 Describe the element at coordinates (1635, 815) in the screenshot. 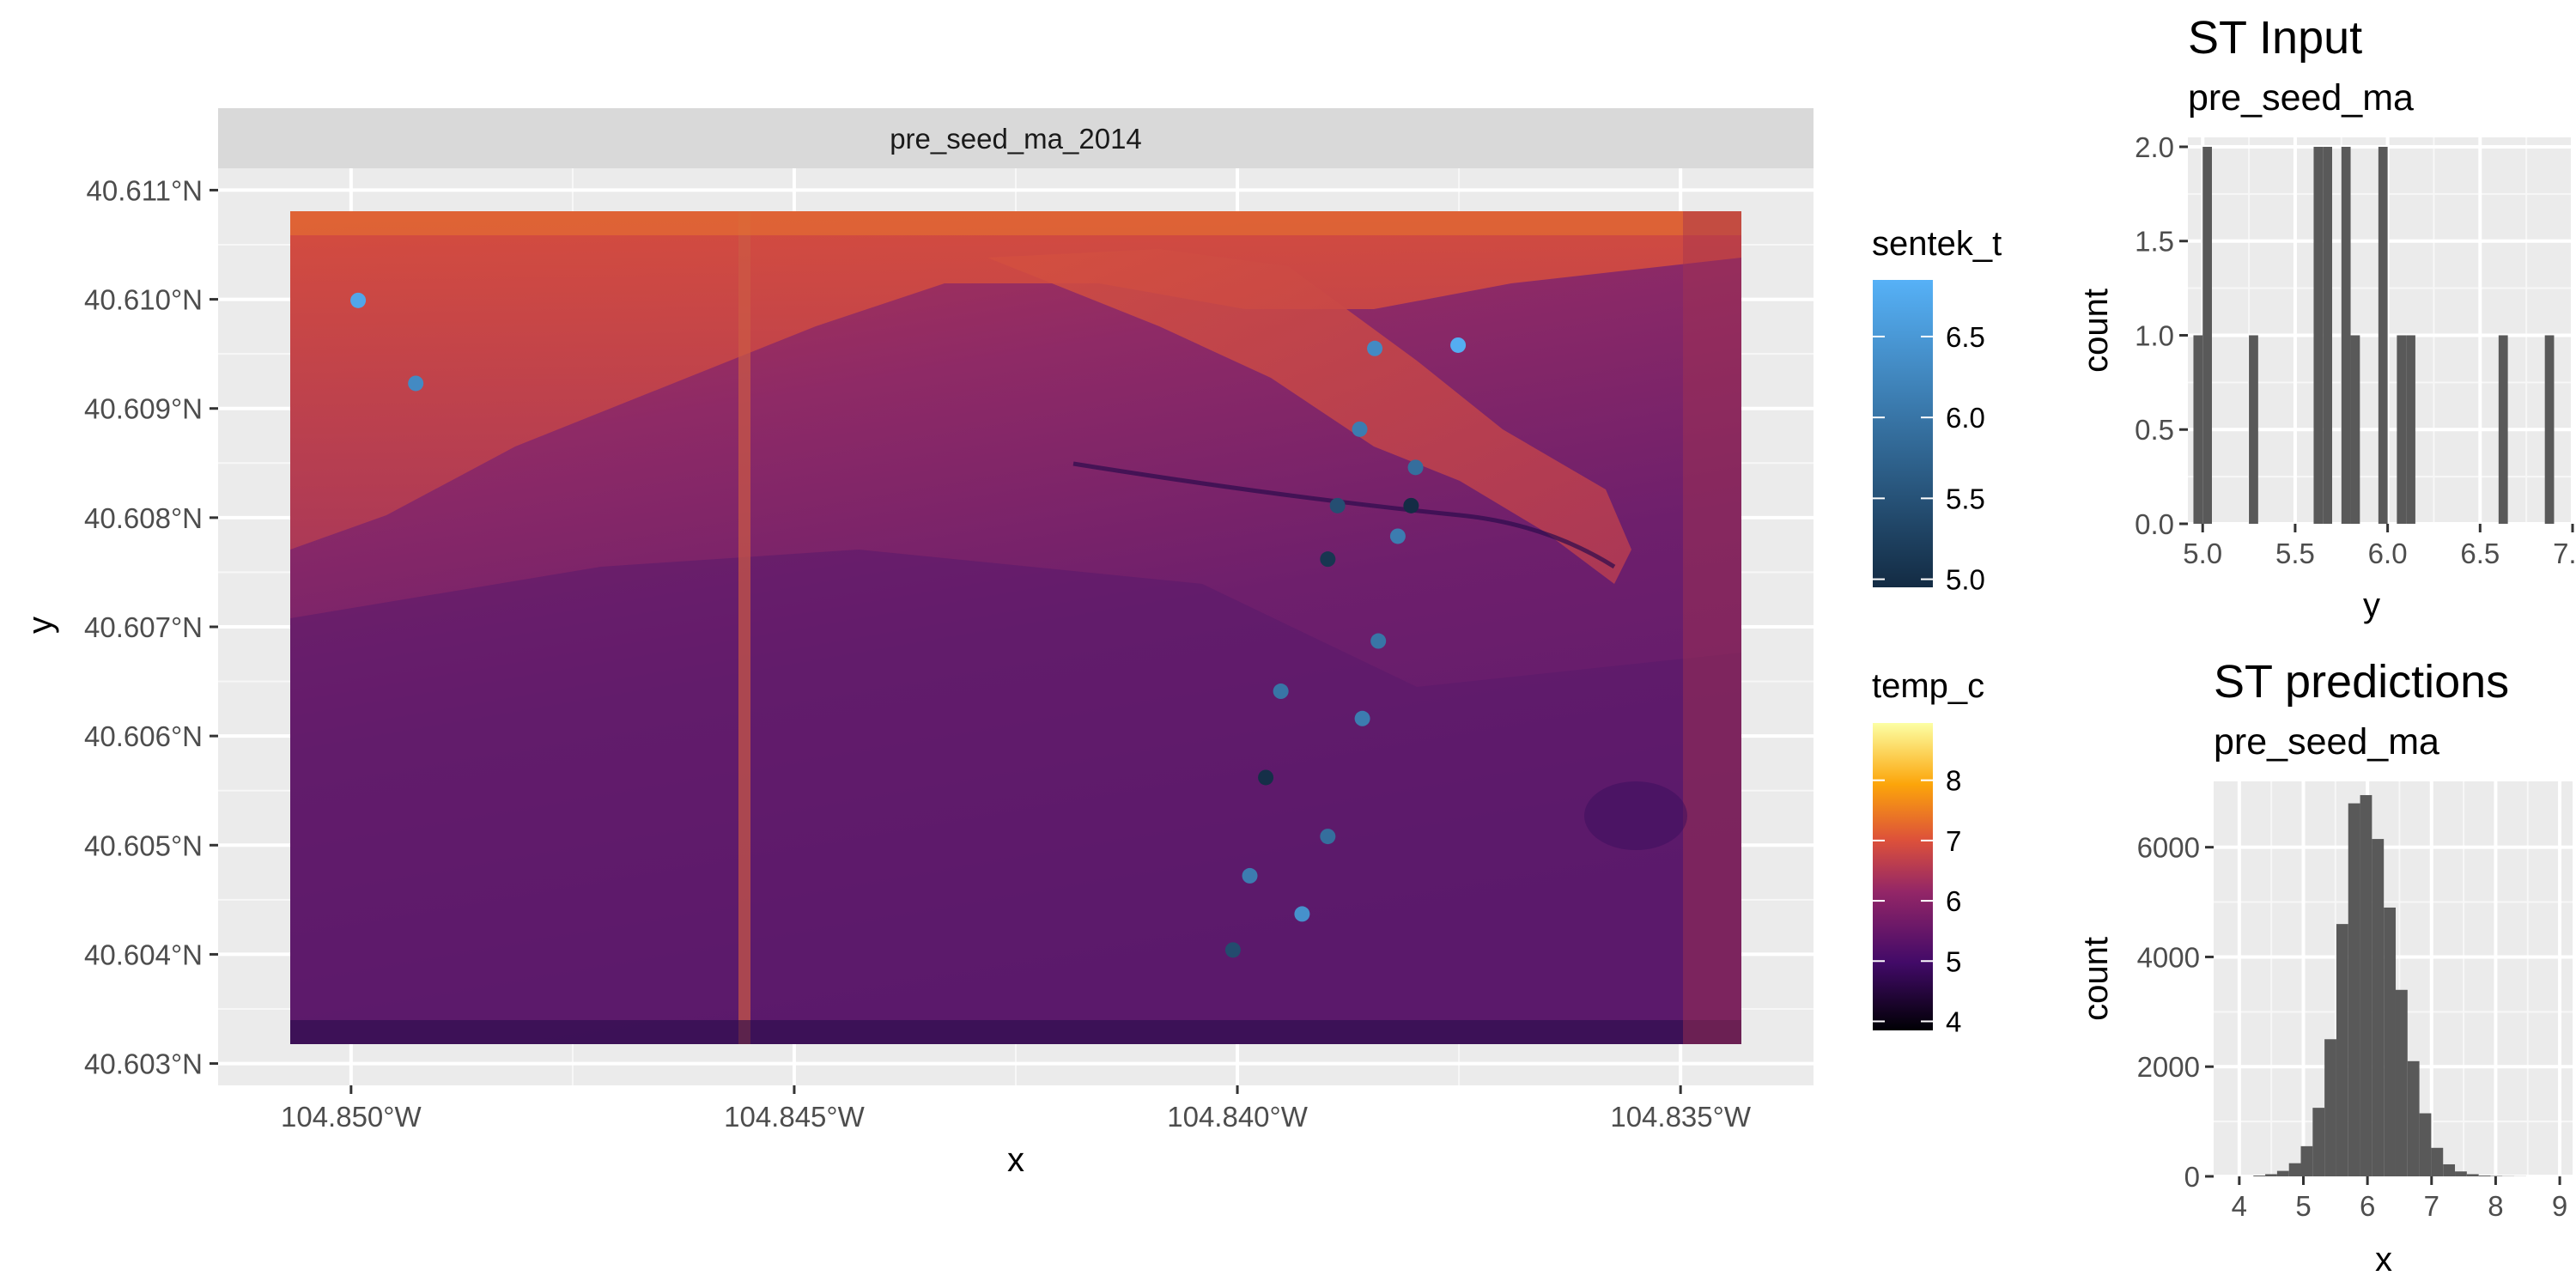

I see `raster-dark-patch` at that location.